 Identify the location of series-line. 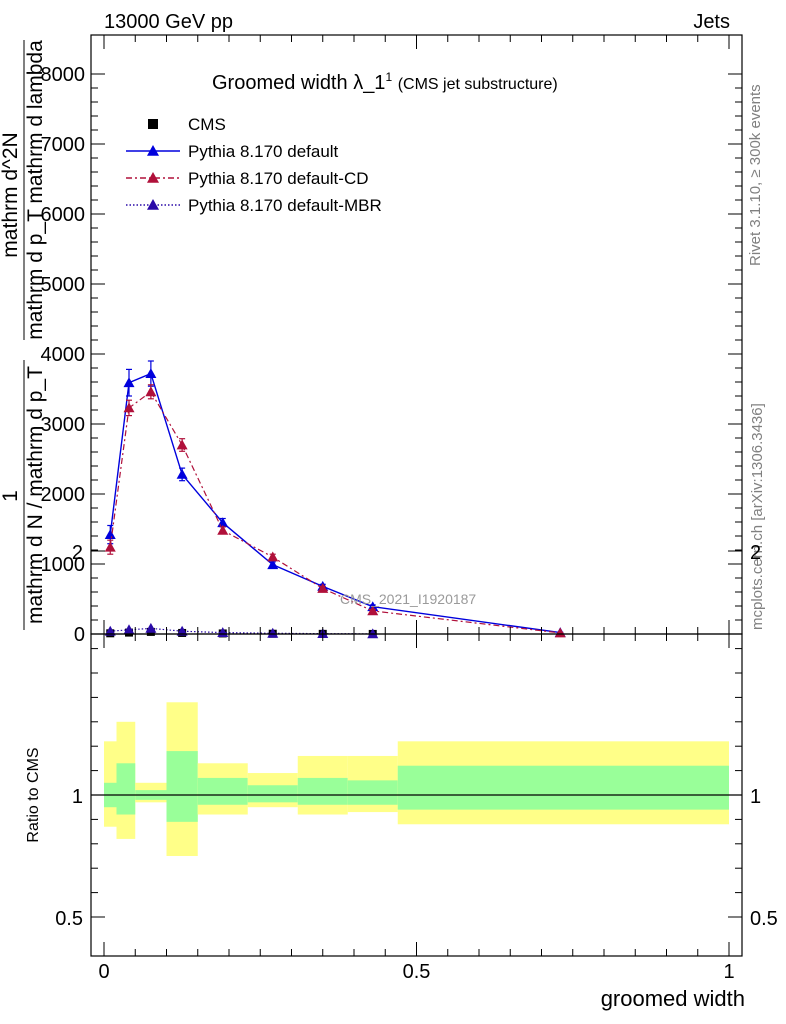
(335, 512).